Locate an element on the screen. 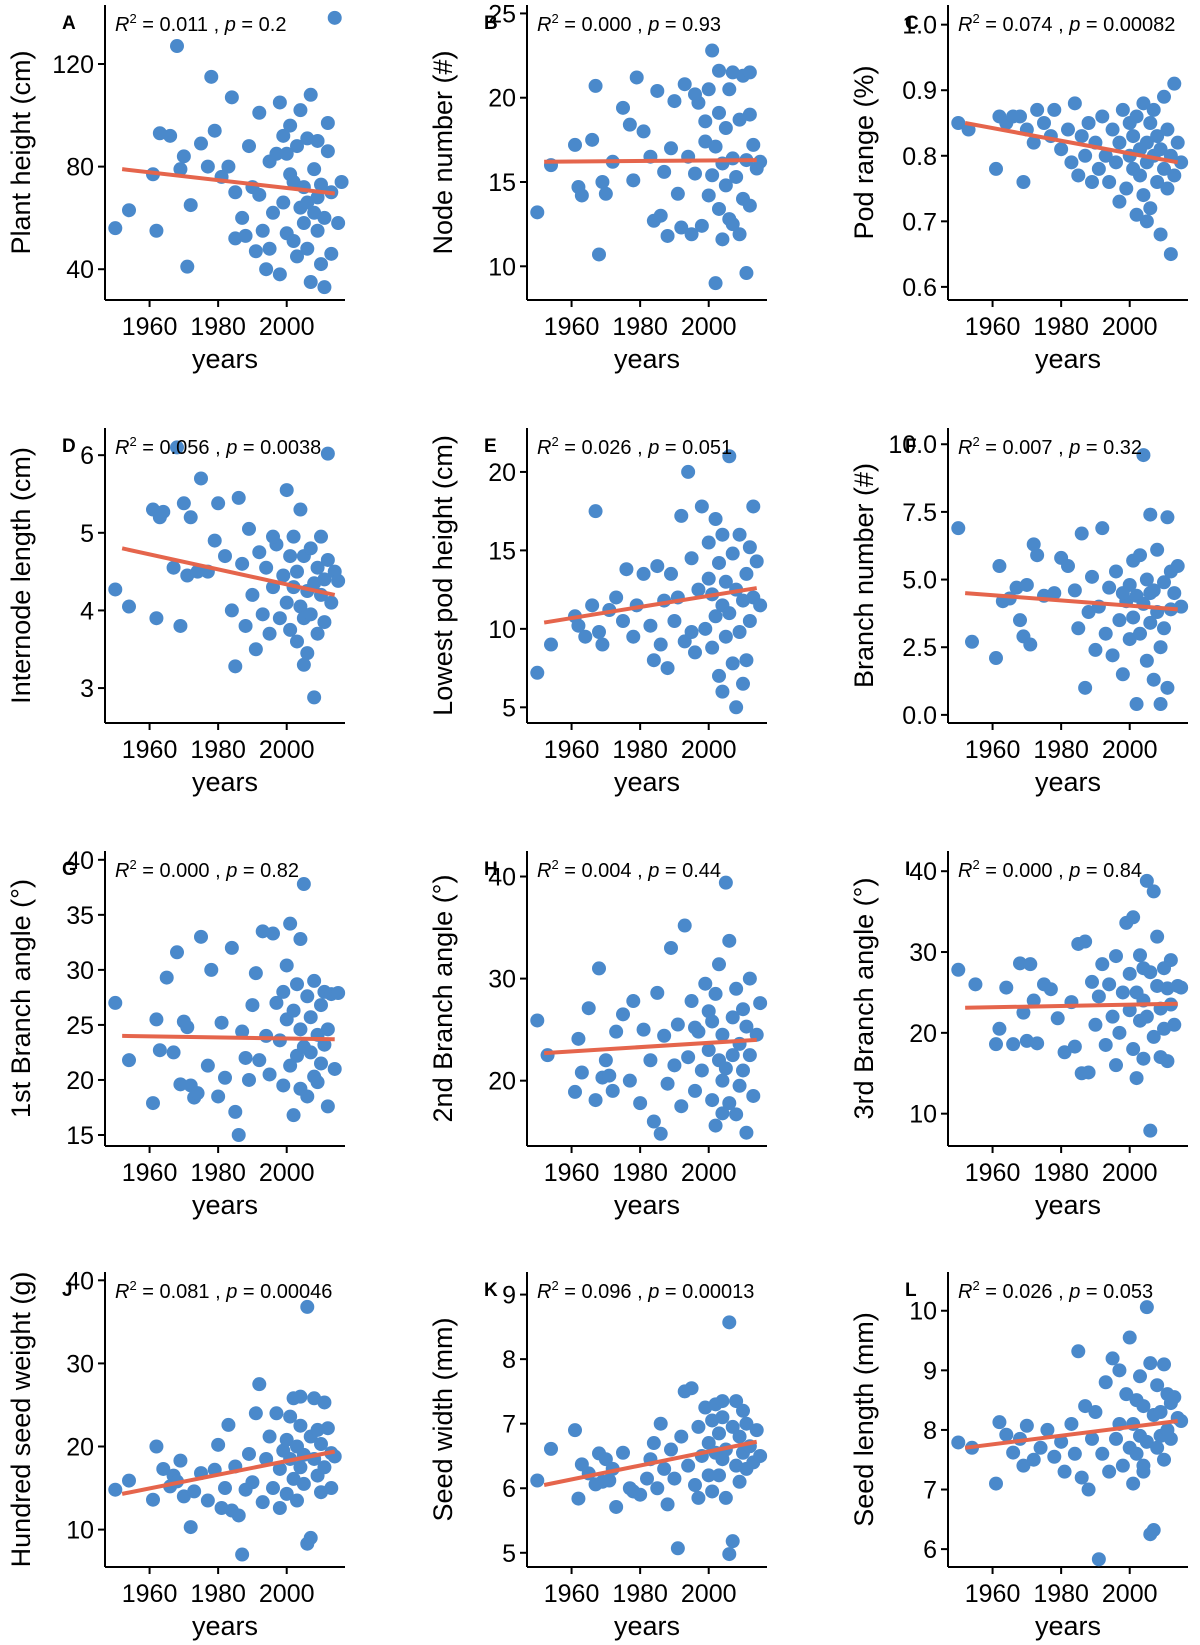  x-tick-label: 1980 is located at coordinates (218, 1173).